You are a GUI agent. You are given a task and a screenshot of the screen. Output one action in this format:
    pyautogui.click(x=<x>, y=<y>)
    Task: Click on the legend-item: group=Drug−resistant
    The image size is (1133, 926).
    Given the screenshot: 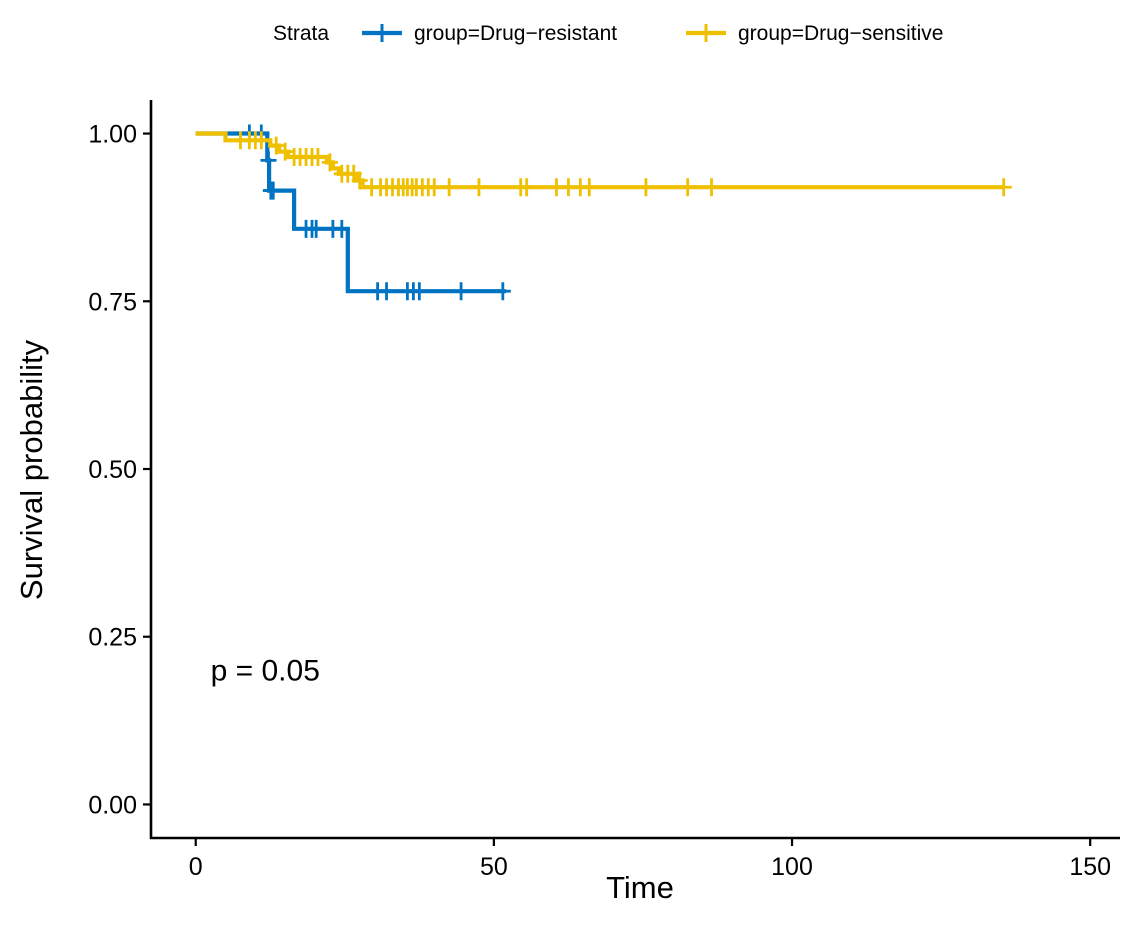 What is the action you would take?
    pyautogui.click(x=489, y=33)
    